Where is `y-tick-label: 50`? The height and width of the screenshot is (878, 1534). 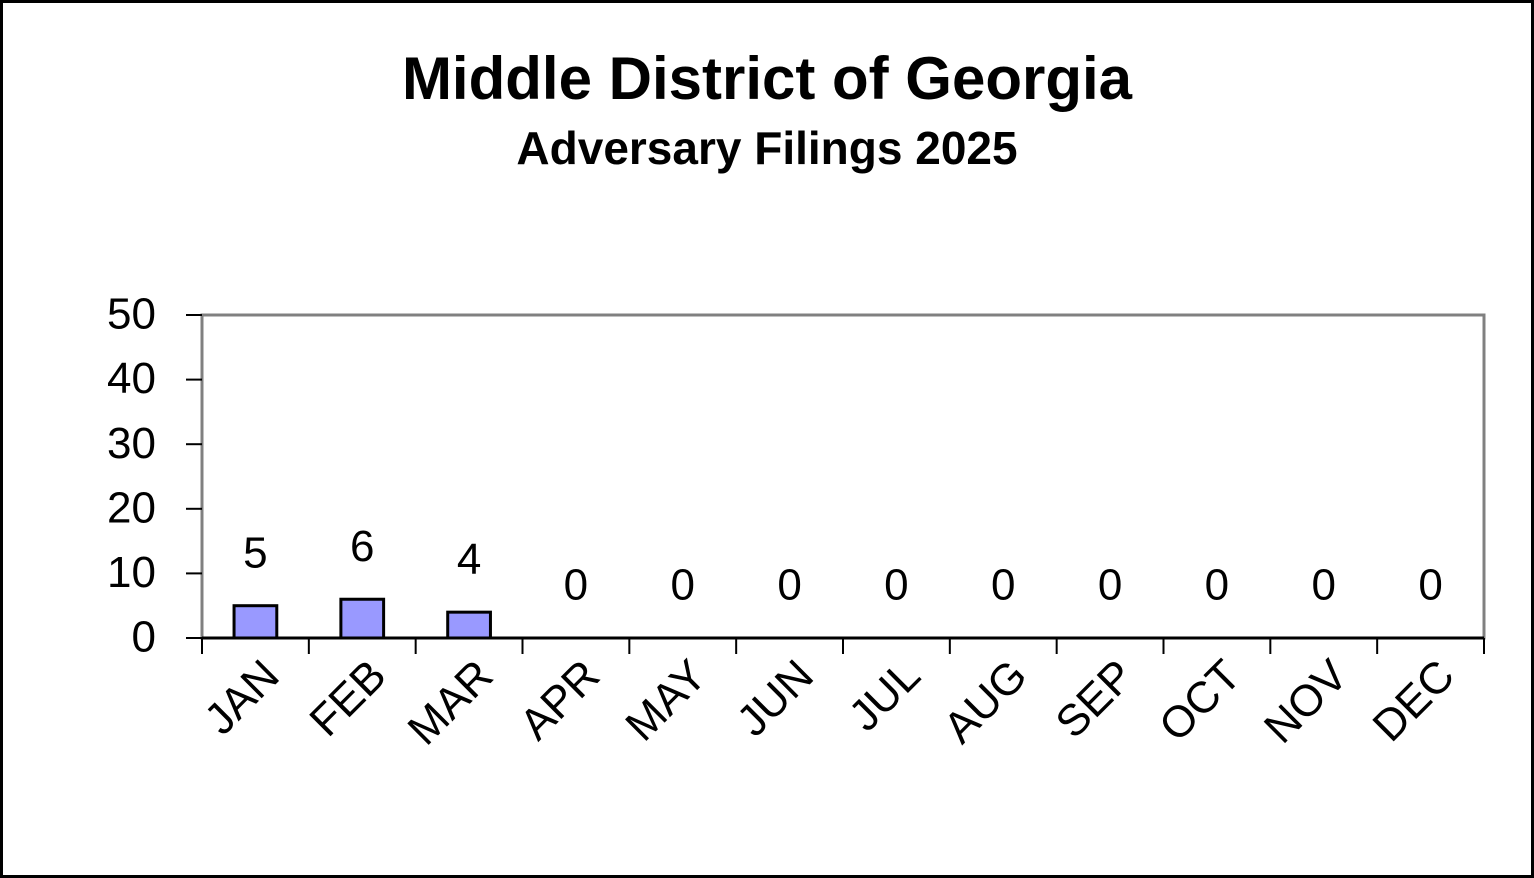 y-tick-label: 50 is located at coordinates (131, 314).